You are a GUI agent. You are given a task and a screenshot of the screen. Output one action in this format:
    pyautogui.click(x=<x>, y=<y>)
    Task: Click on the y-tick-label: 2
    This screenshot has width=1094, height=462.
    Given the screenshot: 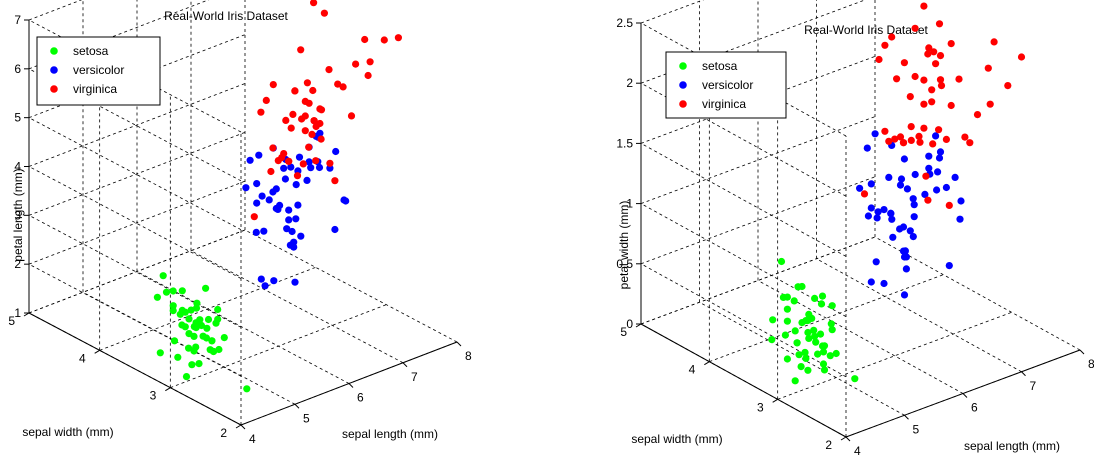 What is the action you would take?
    pyautogui.click(x=223, y=433)
    